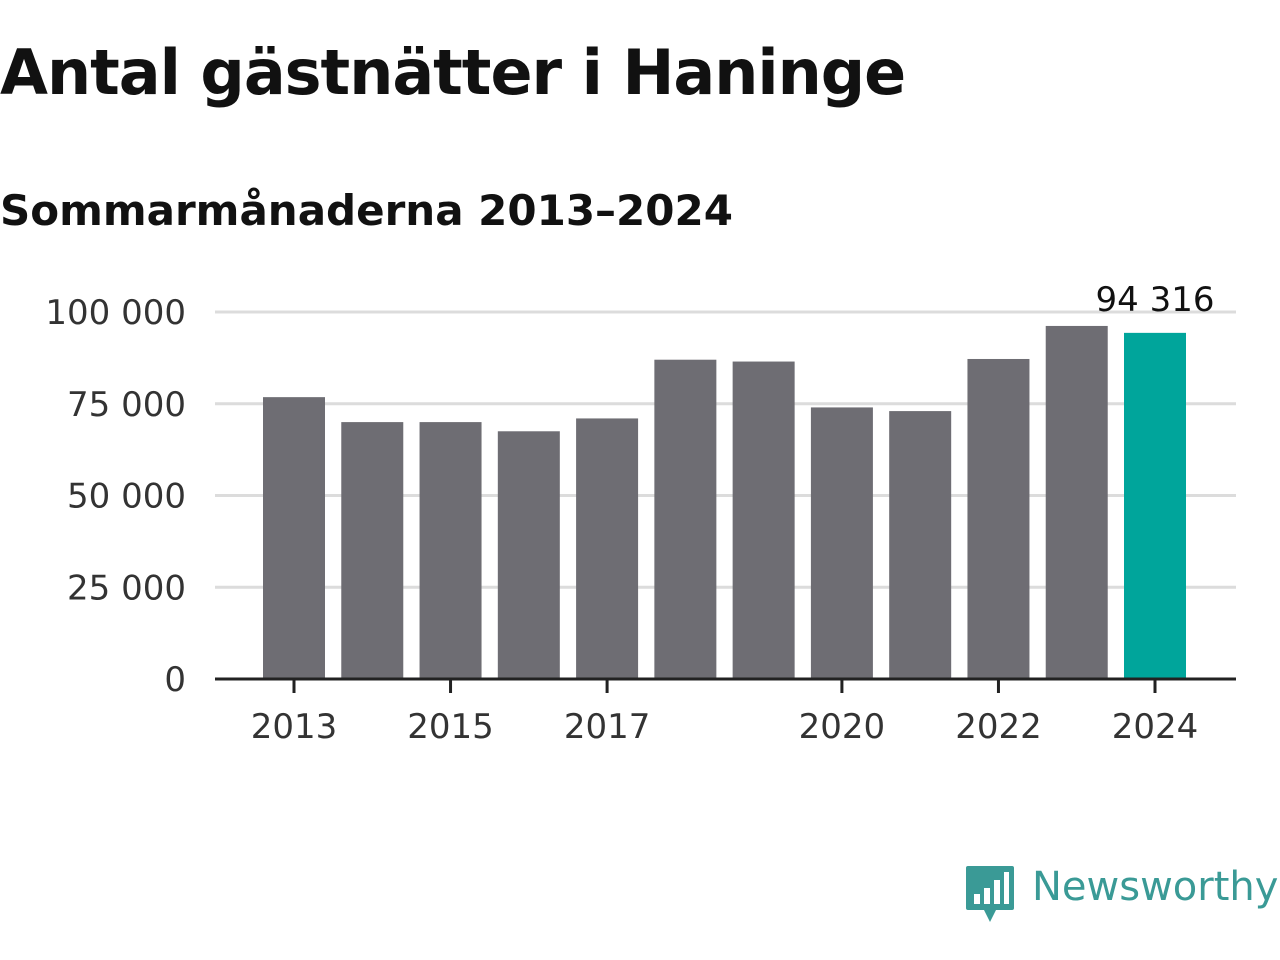  What do you see at coordinates (372, 550) in the screenshot?
I see `bar-2014` at bounding box center [372, 550].